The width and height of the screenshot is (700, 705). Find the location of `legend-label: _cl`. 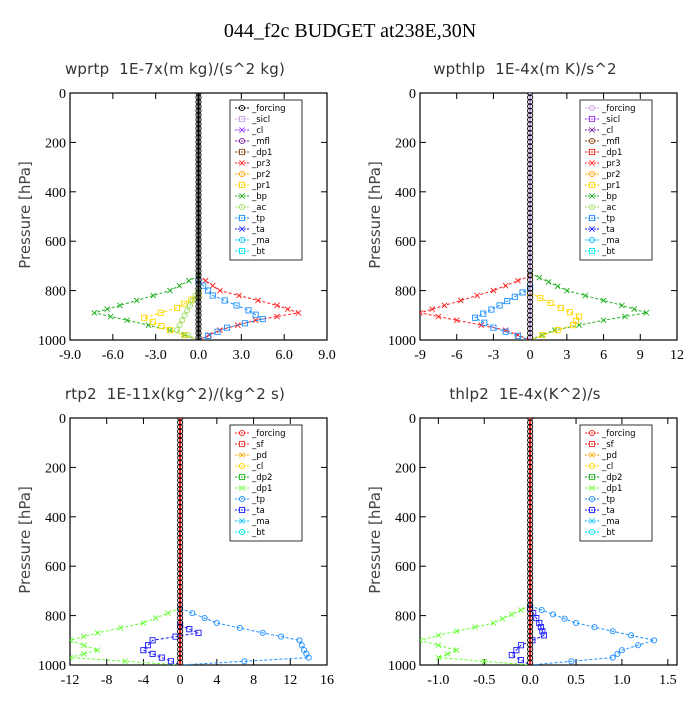

legend-label: _cl is located at coordinates (257, 131).